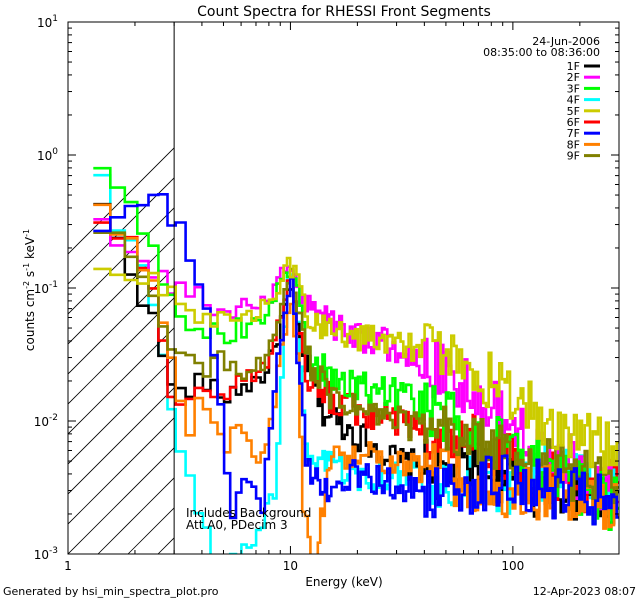 Image resolution: width=640 pixels, height=600 pixels. Describe the element at coordinates (512, 566) in the screenshot. I see `x-tick-label: 100` at that location.